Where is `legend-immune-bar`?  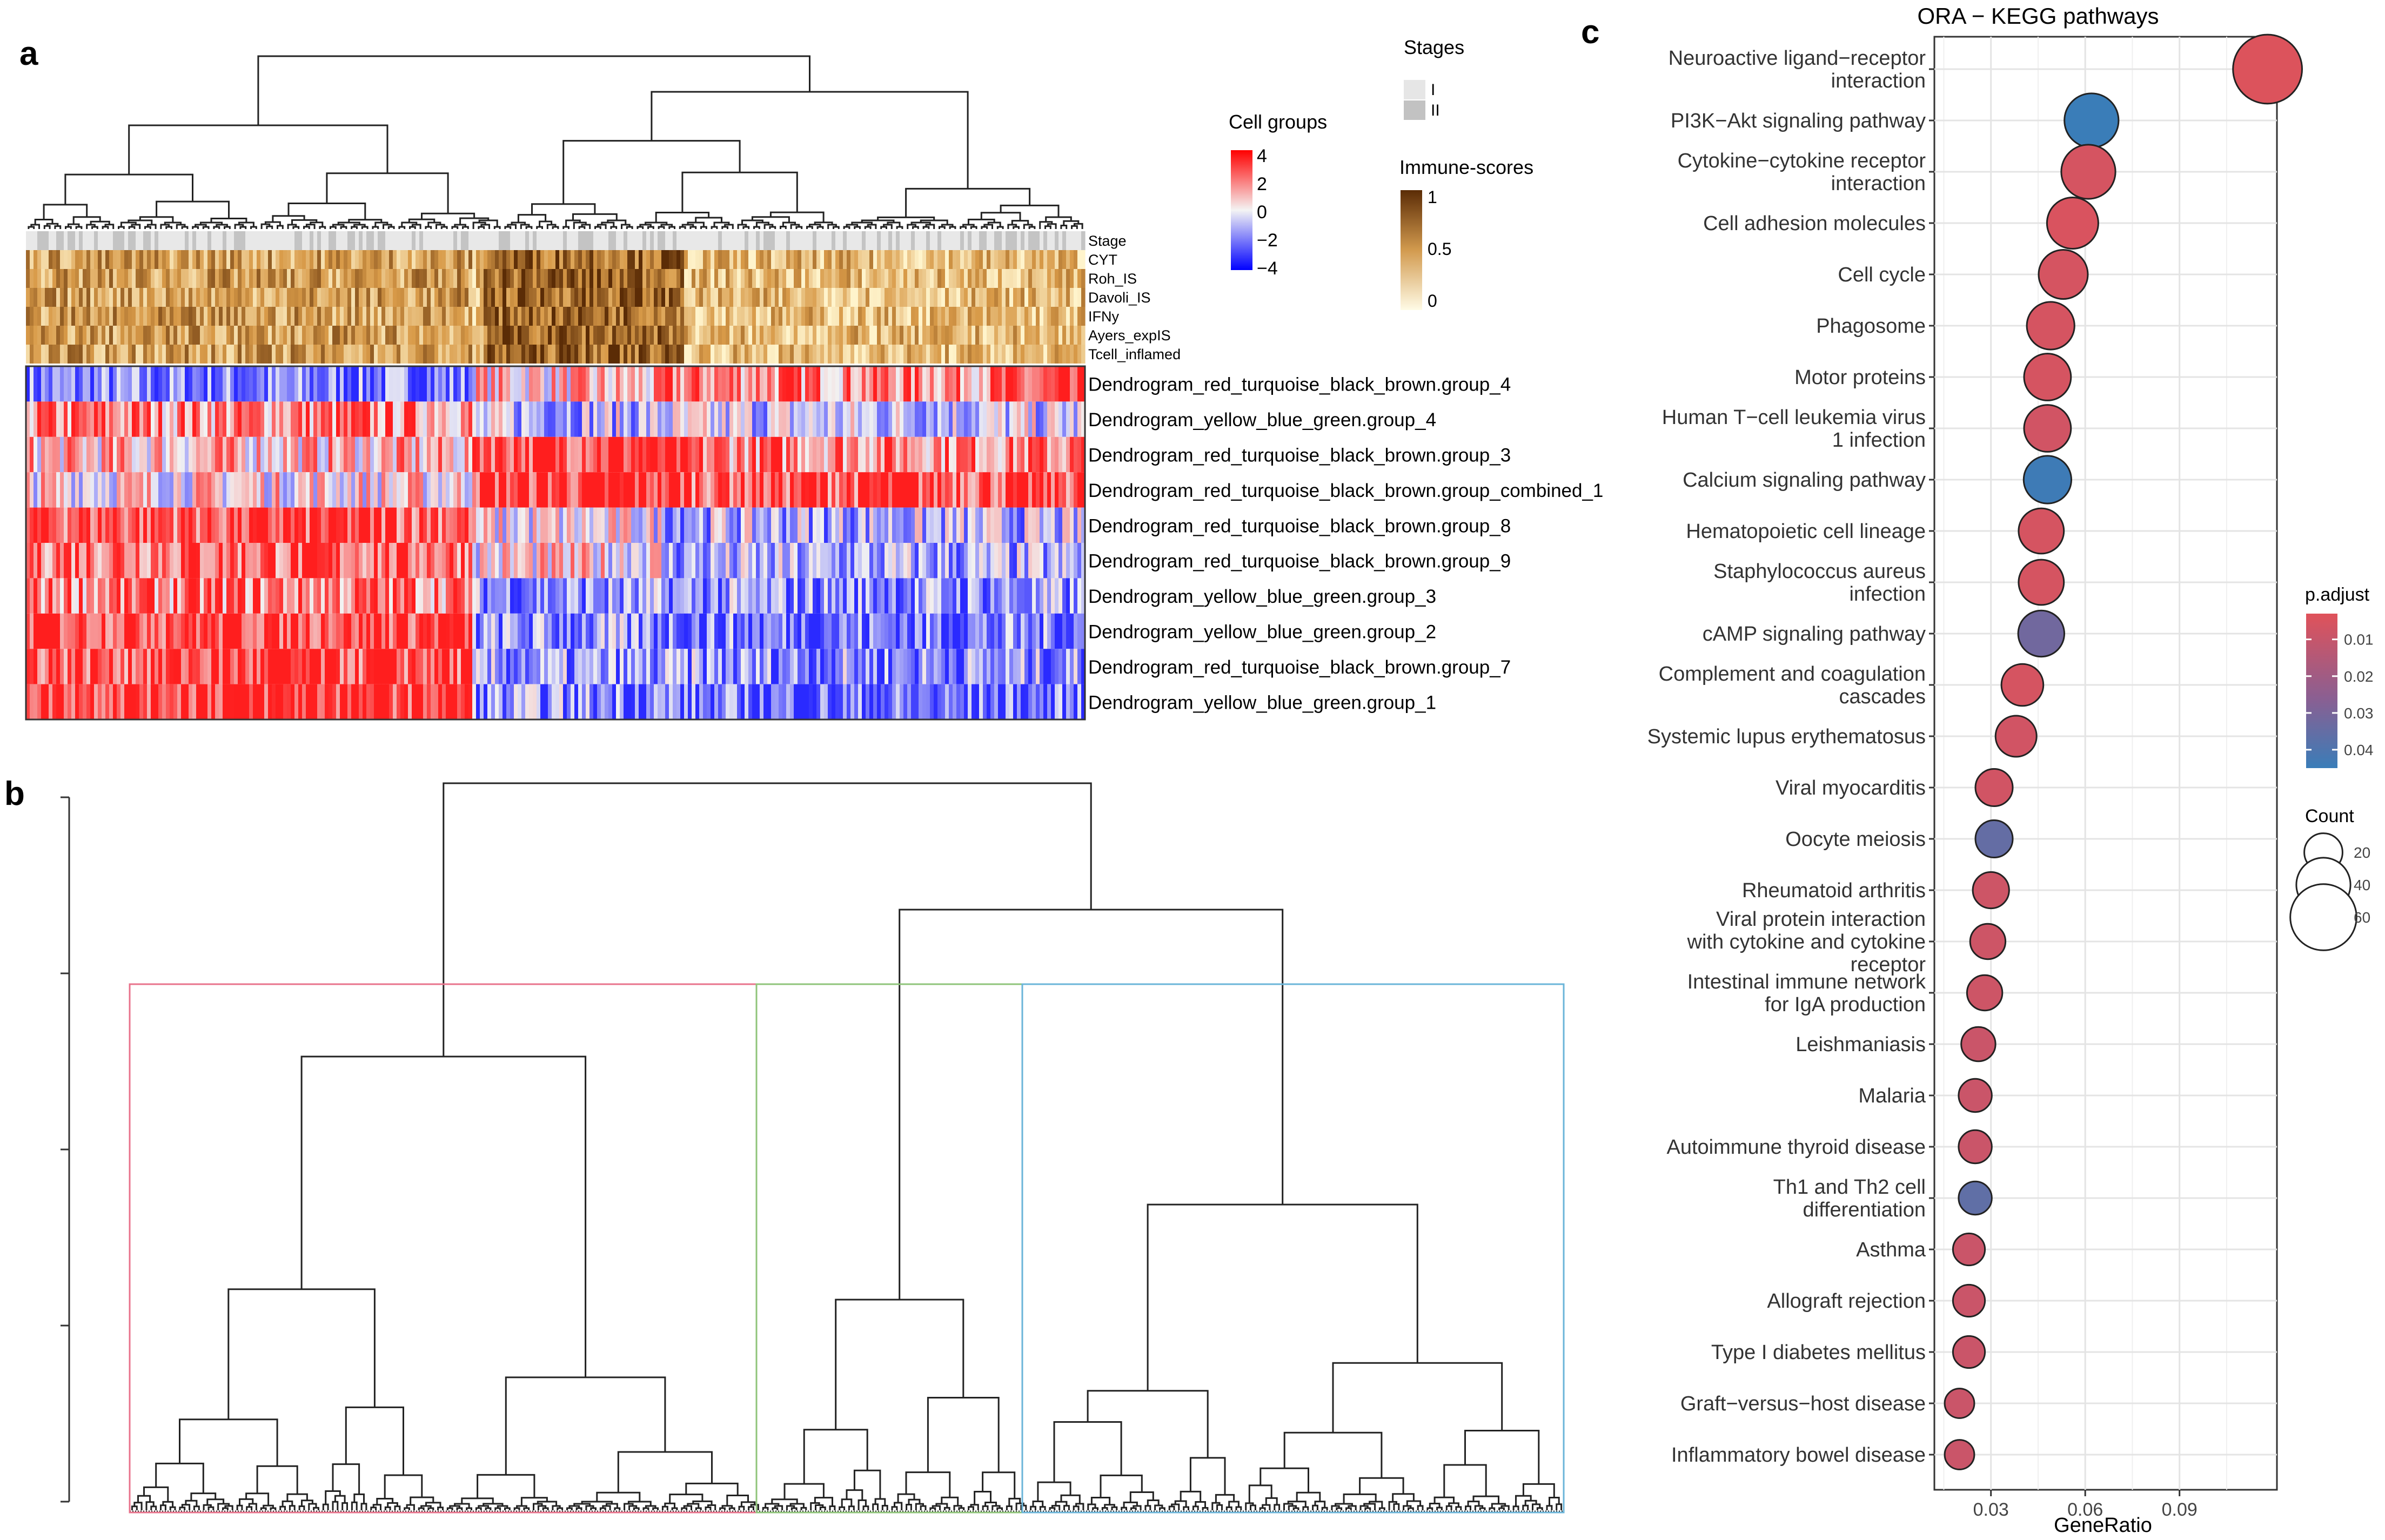 legend-immune-bar is located at coordinates (1412, 250).